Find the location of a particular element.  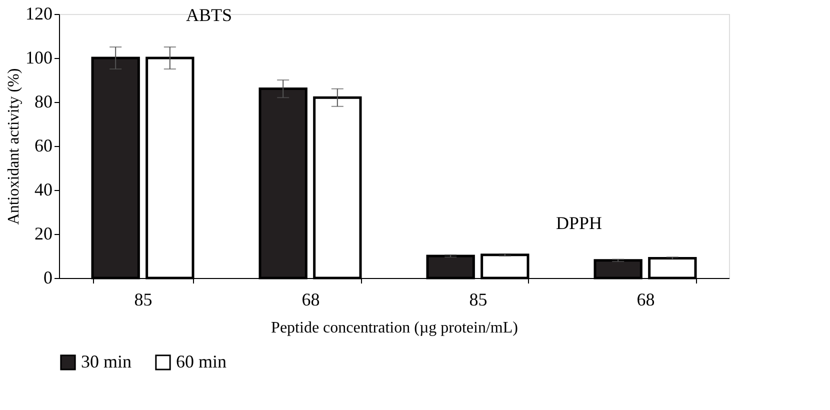

y-tick-label: 100 is located at coordinates (39, 58).